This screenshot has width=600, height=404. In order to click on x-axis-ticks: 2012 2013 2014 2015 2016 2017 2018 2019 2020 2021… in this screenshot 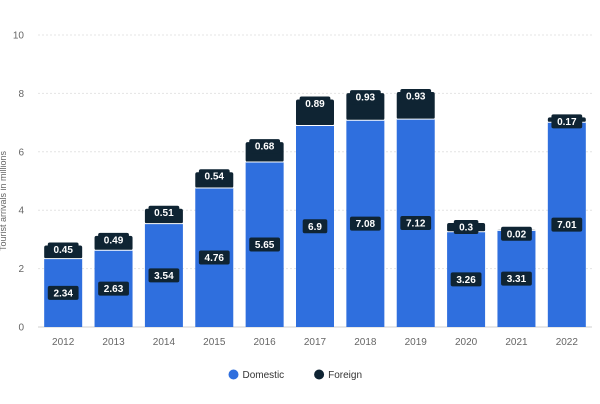, I will do `click(315, 342)`.